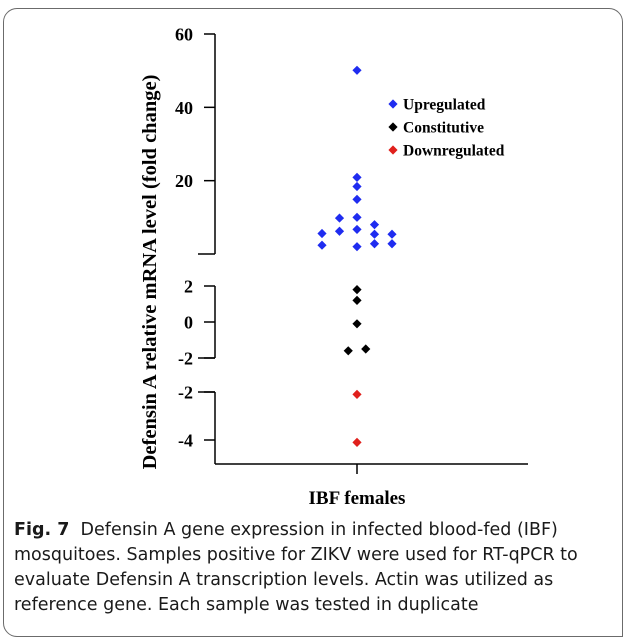 This screenshot has height=639, width=625. Describe the element at coordinates (188, 287) in the screenshot. I see `y-tick-label: 2` at that location.